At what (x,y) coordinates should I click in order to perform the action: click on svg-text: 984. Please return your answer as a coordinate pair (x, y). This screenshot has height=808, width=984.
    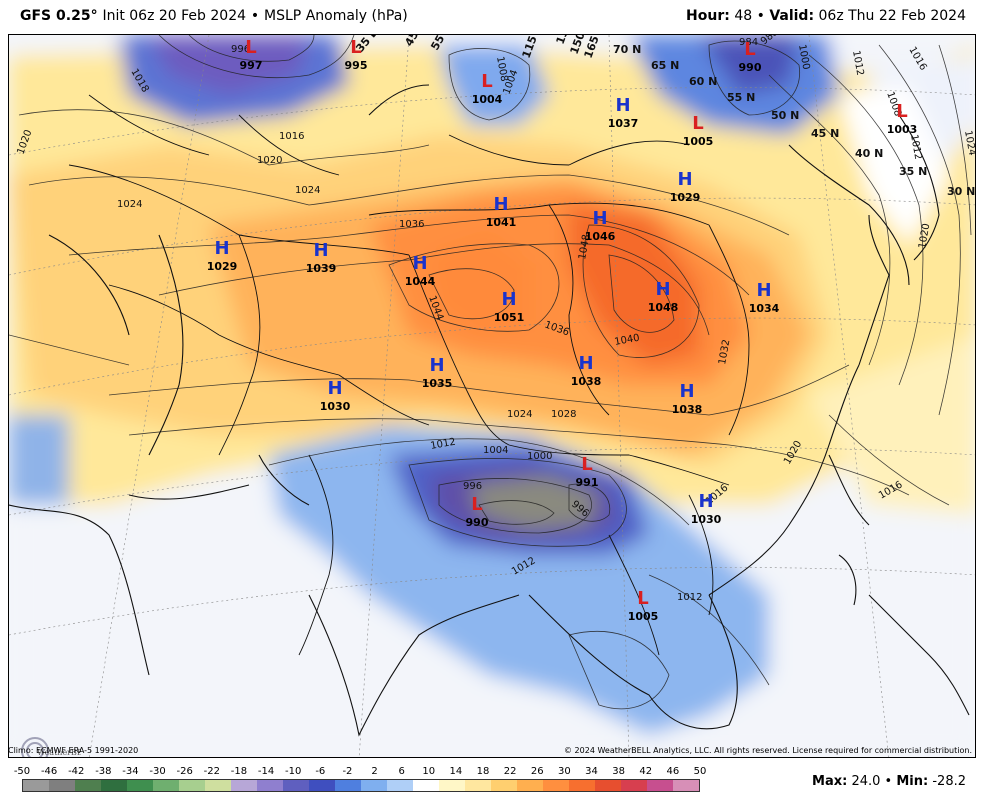
    Looking at the image, I should click on (748, 42).